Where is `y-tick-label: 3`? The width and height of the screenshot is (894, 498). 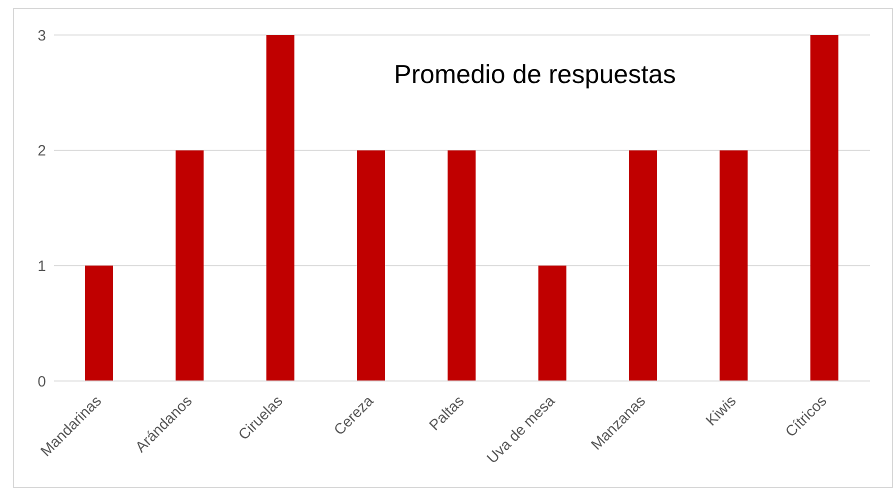
y-tick-label: 3 is located at coordinates (42, 35).